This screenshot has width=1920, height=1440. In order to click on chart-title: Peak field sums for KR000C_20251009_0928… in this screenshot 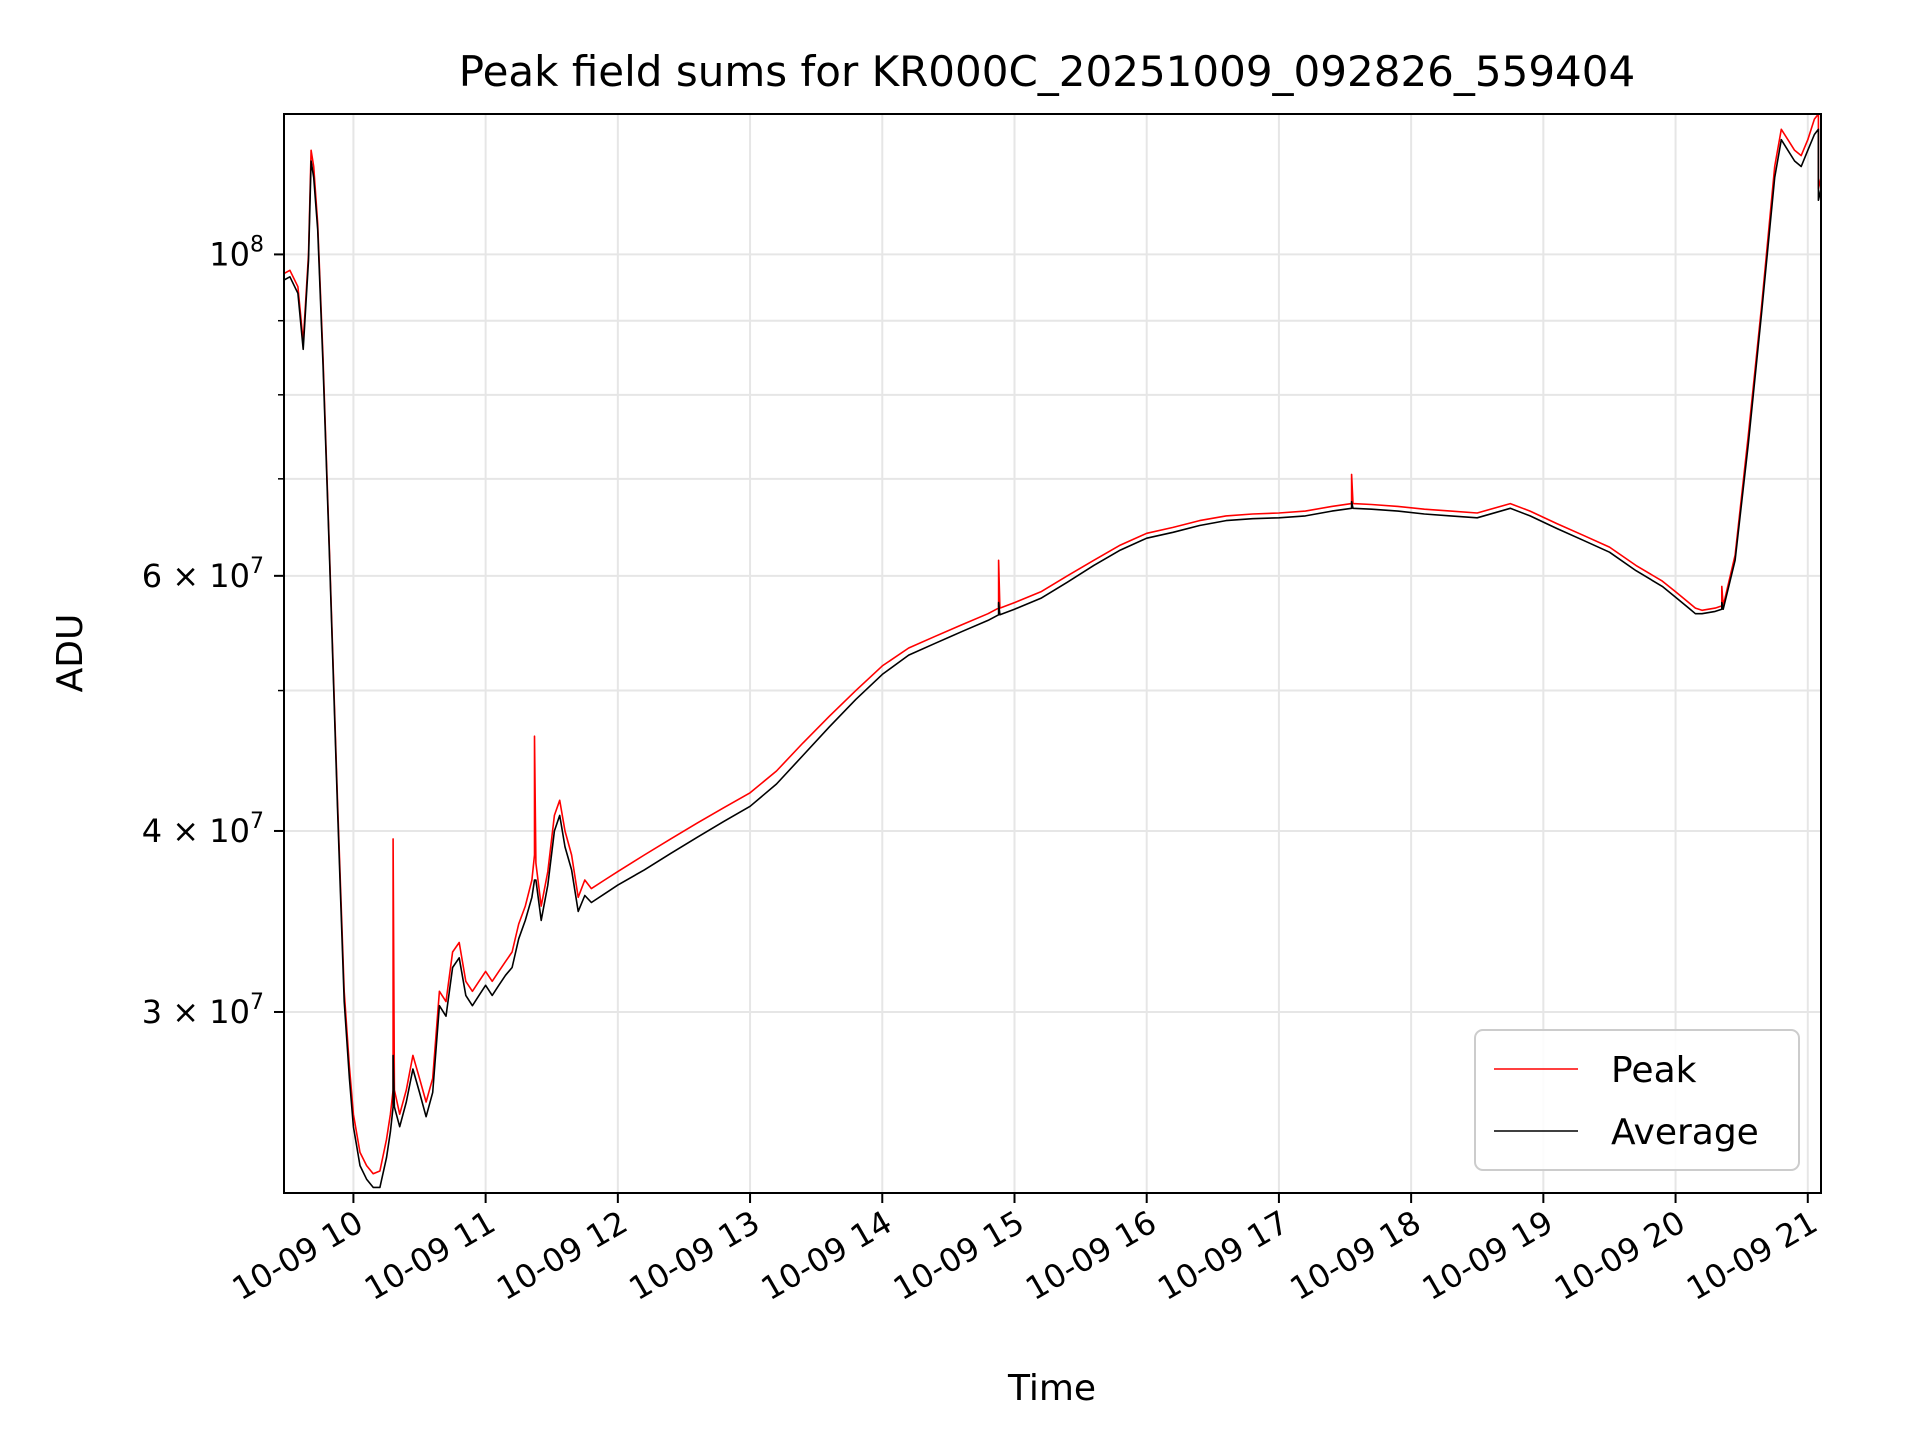, I will do `click(1047, 71)`.